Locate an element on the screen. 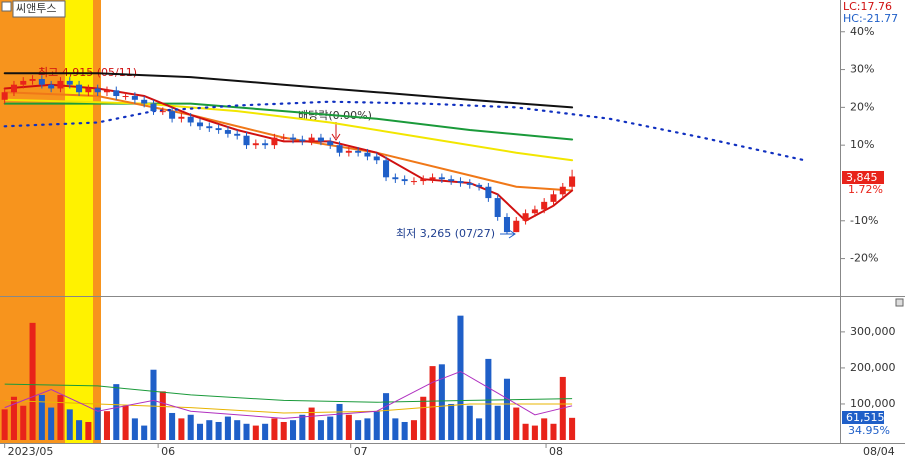 The height and width of the screenshot is (462, 905). last-volume-box is located at coordinates (863, 417).